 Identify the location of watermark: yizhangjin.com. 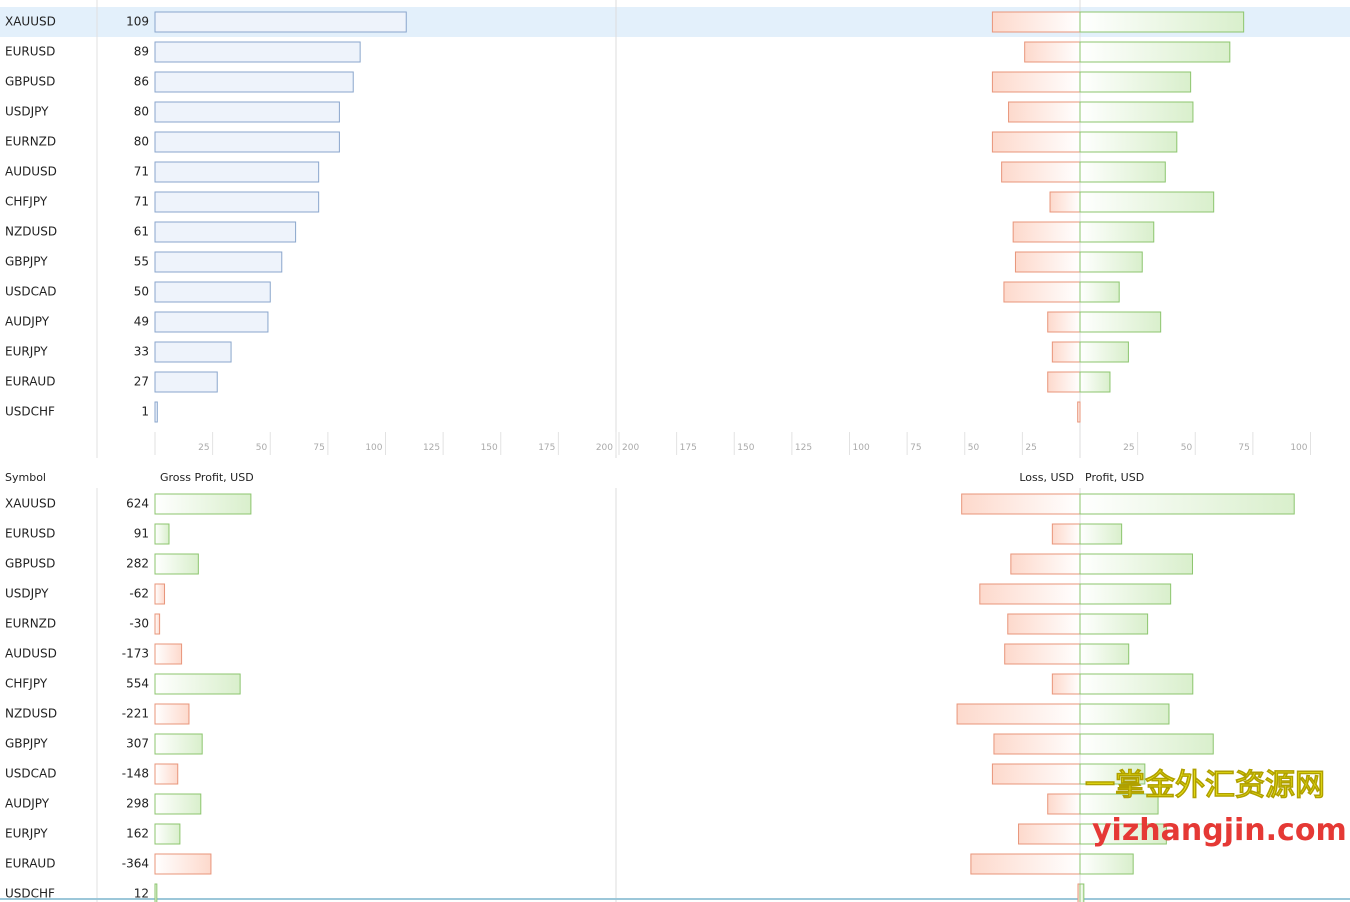
(1219, 830).